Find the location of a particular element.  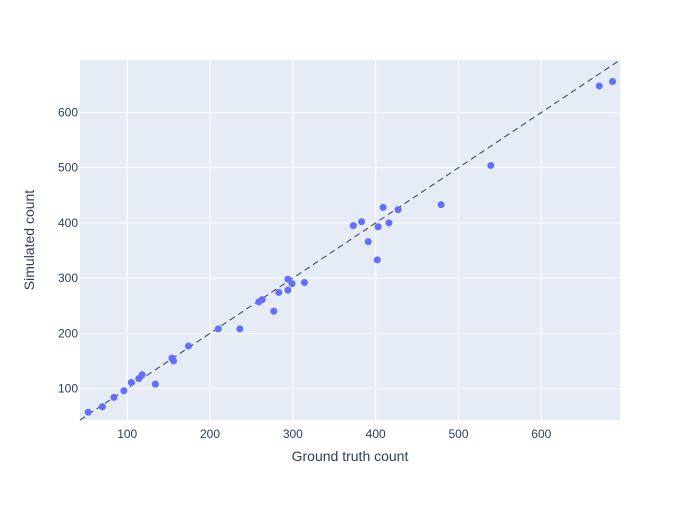

x-axis-title: Ground truth count is located at coordinates (350, 456).